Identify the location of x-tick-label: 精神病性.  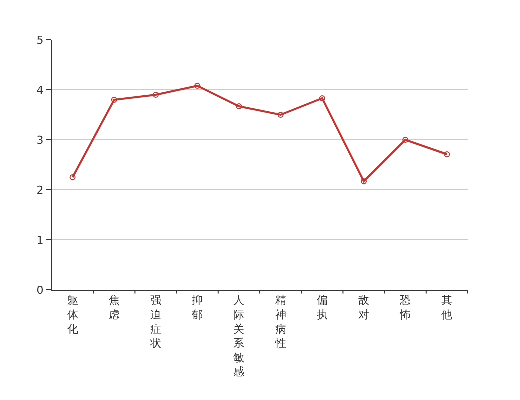
(280, 322).